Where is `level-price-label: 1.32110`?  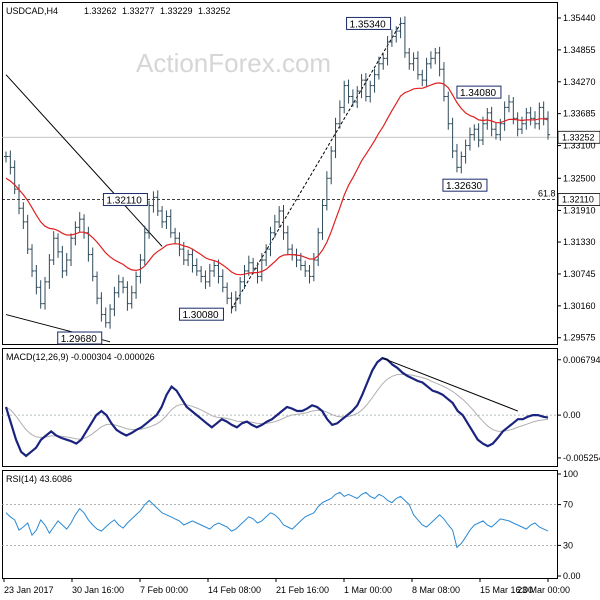 level-price-label: 1.32110 is located at coordinates (578, 200).